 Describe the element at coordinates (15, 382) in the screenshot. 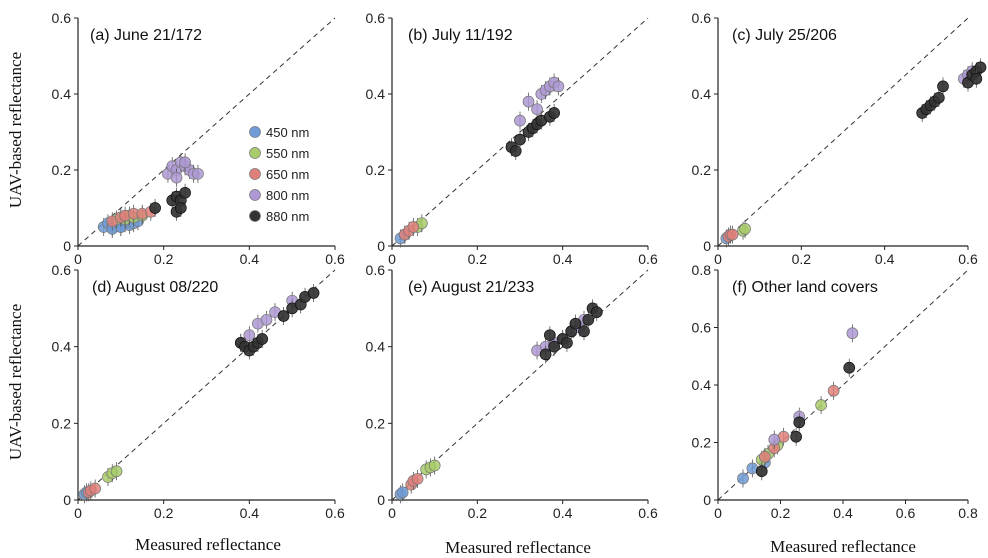

I see `y-axis-title-bottom: UAV-based reflectance` at that location.